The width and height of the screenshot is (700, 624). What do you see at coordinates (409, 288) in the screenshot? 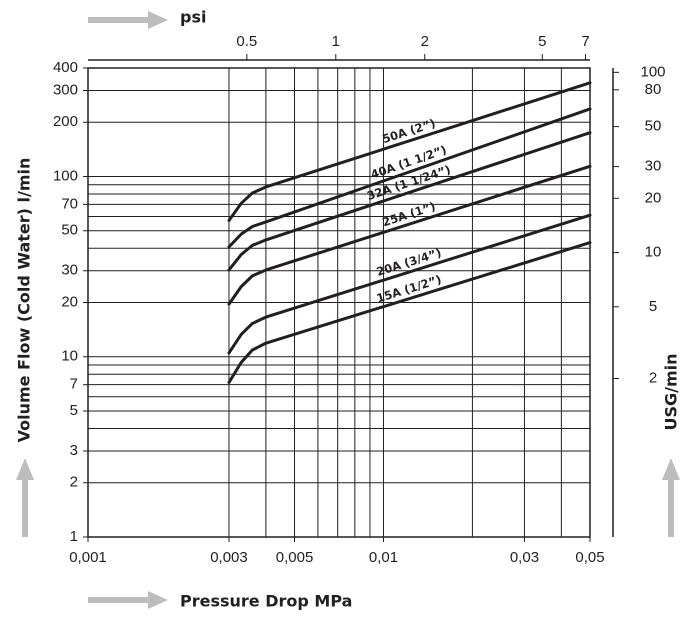
I see `series-label: 15A (1/2”)` at bounding box center [409, 288].